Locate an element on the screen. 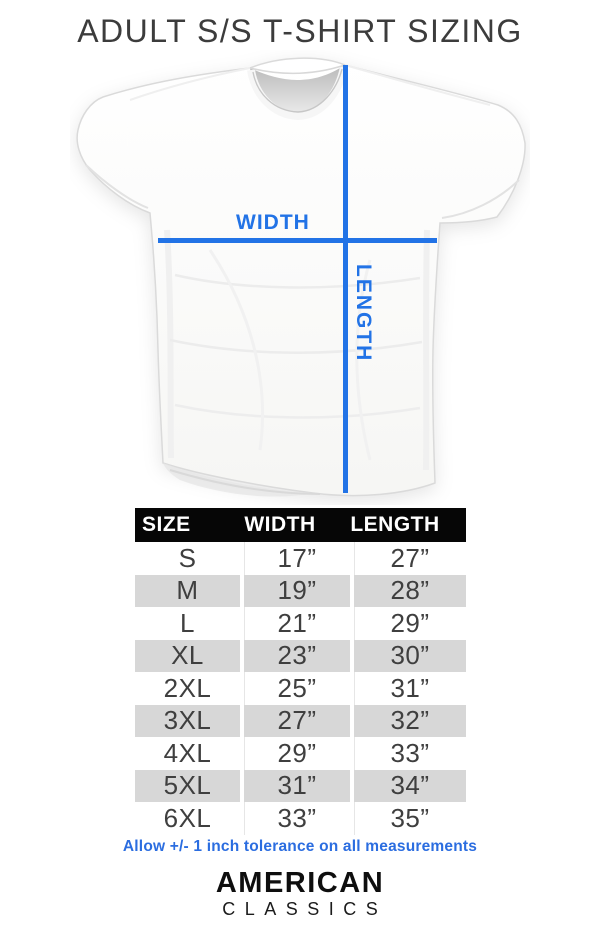  cell-length: 28” is located at coordinates (408, 590).